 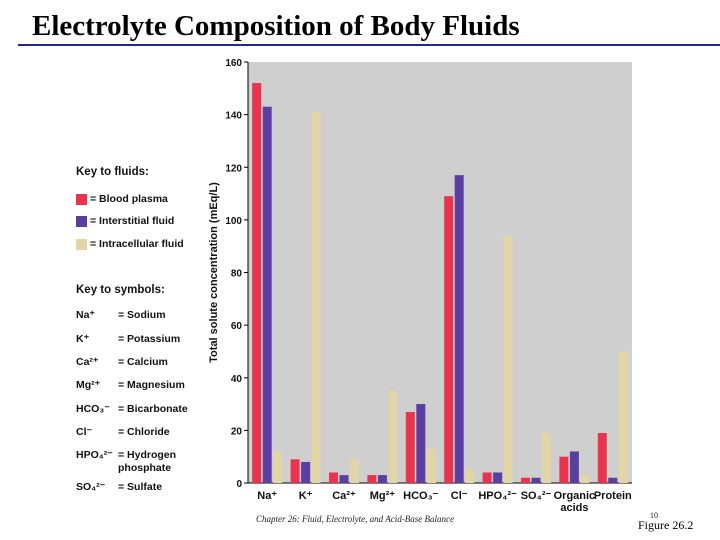 What do you see at coordinates (142, 315) in the screenshot?
I see `symbol-name: = Sodium` at bounding box center [142, 315].